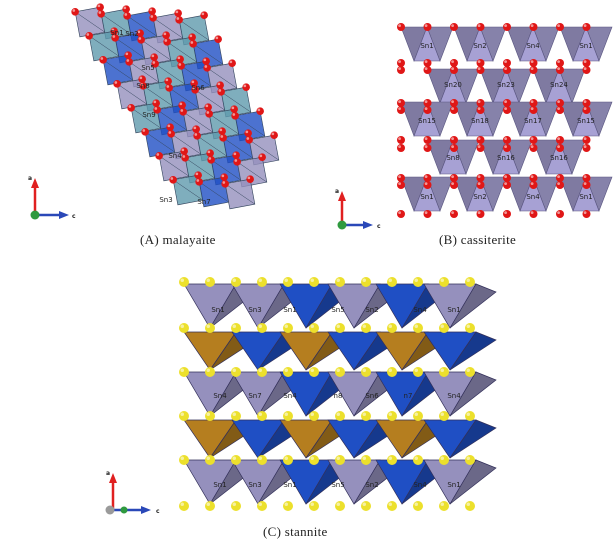 The width and height of the screenshot is (613, 544). What do you see at coordinates (478, 239) in the screenshot?
I see `cassiterite-caption: (B) cassiterite` at bounding box center [478, 239].